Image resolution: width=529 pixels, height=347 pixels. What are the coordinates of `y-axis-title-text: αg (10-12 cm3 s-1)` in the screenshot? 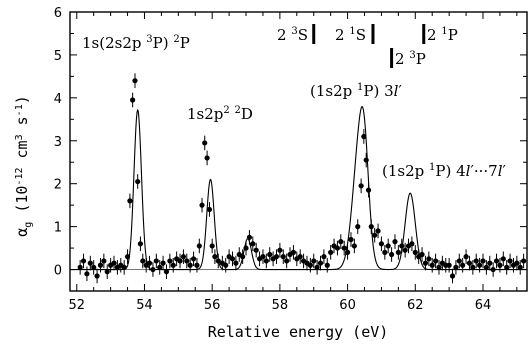 It's located at (23, 166).